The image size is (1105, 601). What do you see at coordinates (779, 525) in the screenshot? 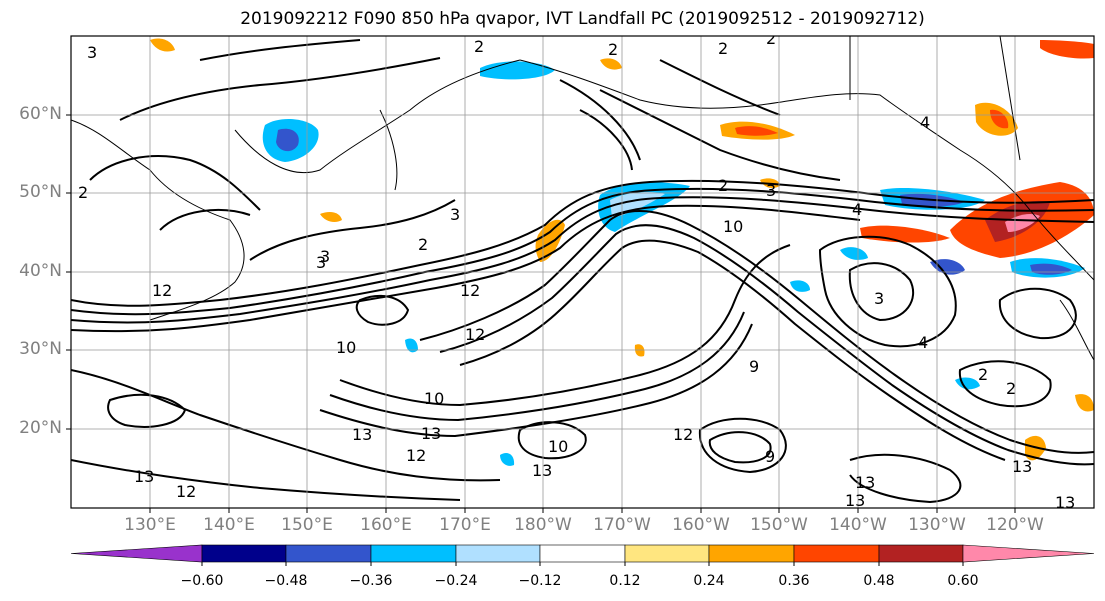
I see `lon-label-150w: 150°W` at bounding box center [779, 525].